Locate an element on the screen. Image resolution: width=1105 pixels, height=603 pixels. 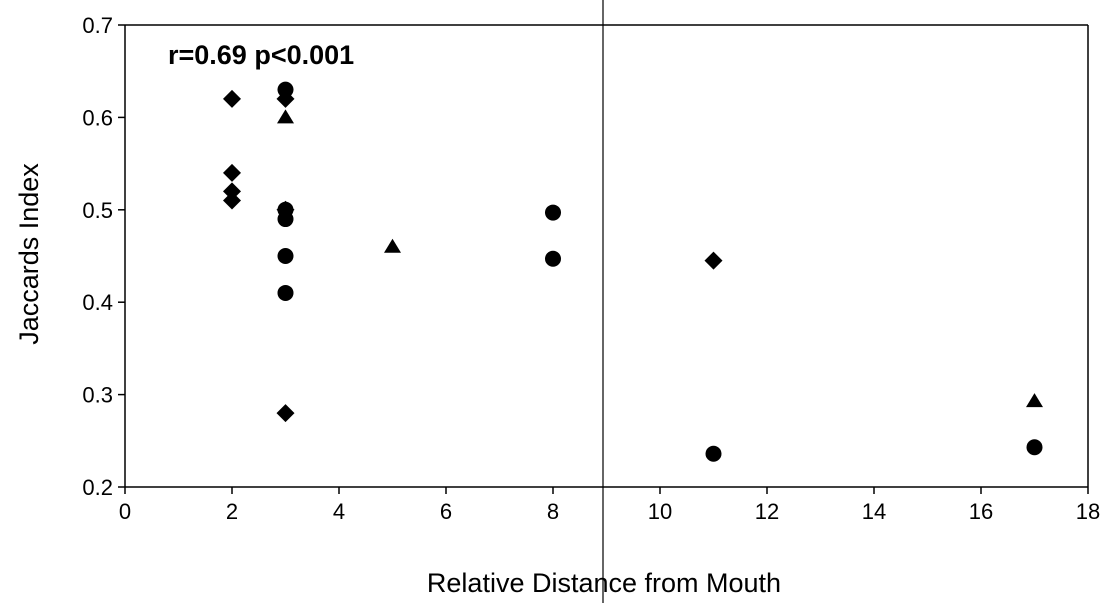
x-axis-title: Relative Distance from Mouth is located at coordinates (604, 583).